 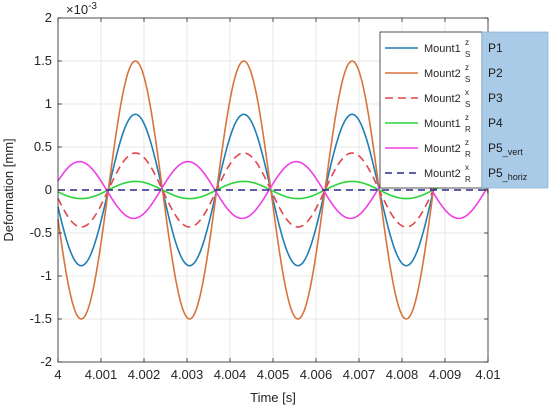 What do you see at coordinates (445, 374) in the screenshot?
I see `x-tick-label: 4.009` at bounding box center [445, 374].